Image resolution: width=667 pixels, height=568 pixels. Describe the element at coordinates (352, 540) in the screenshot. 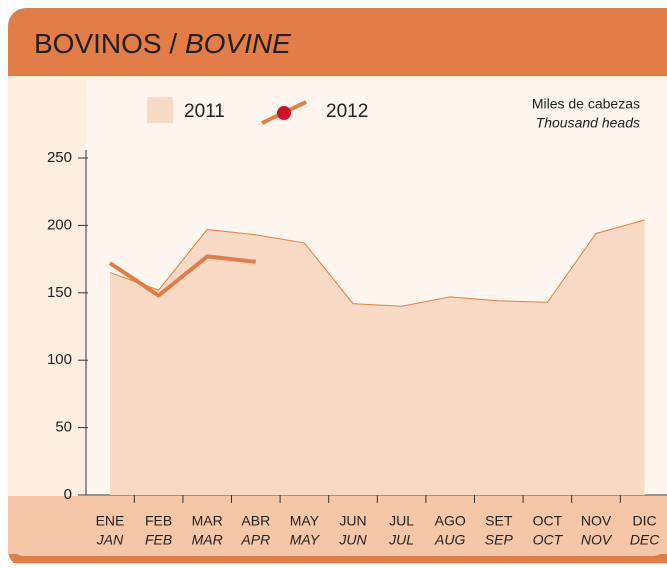

I see `x-tick-label-en: JUN` at that location.